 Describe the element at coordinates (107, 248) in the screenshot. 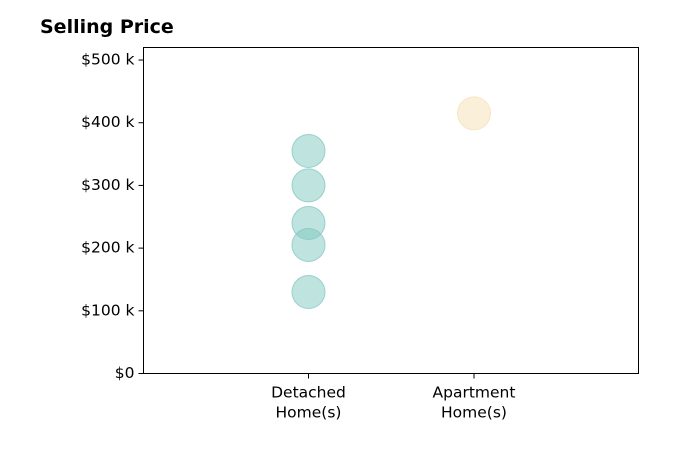

I see `y-tick-label: $200 k` at that location.